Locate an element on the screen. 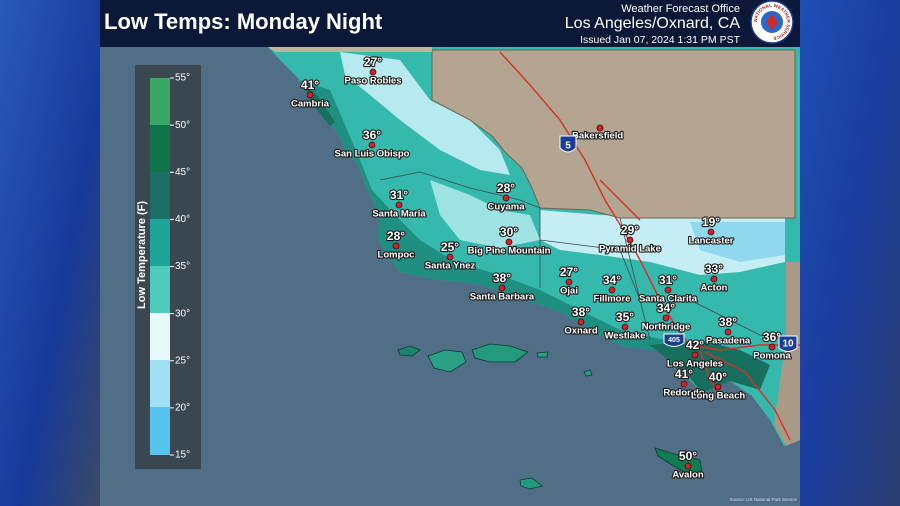  city-name: Cuyama is located at coordinates (507, 207).